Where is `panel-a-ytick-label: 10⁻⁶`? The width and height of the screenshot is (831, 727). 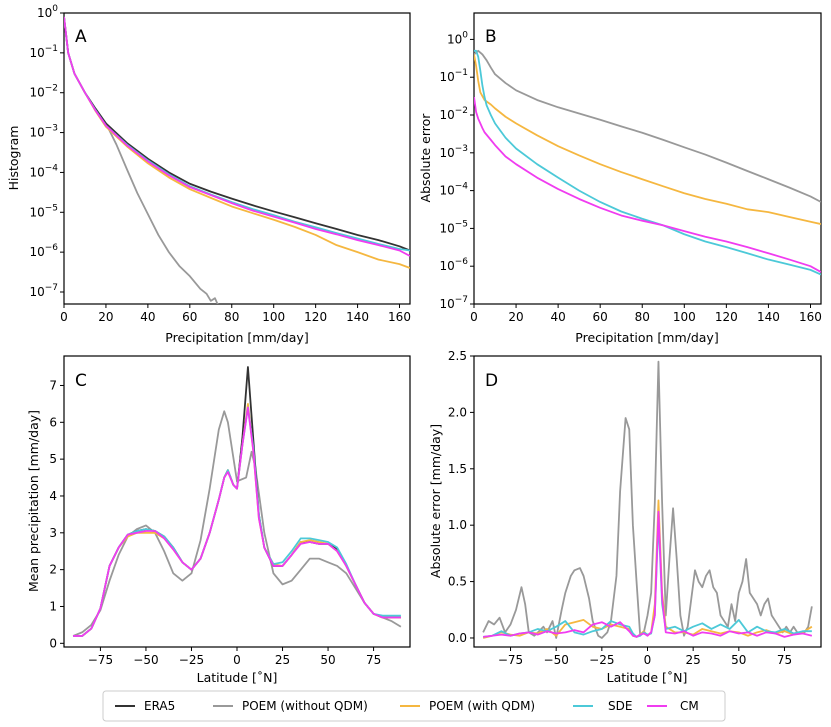 panel-a-ytick-label: 10⁻⁶ is located at coordinates (43, 251).